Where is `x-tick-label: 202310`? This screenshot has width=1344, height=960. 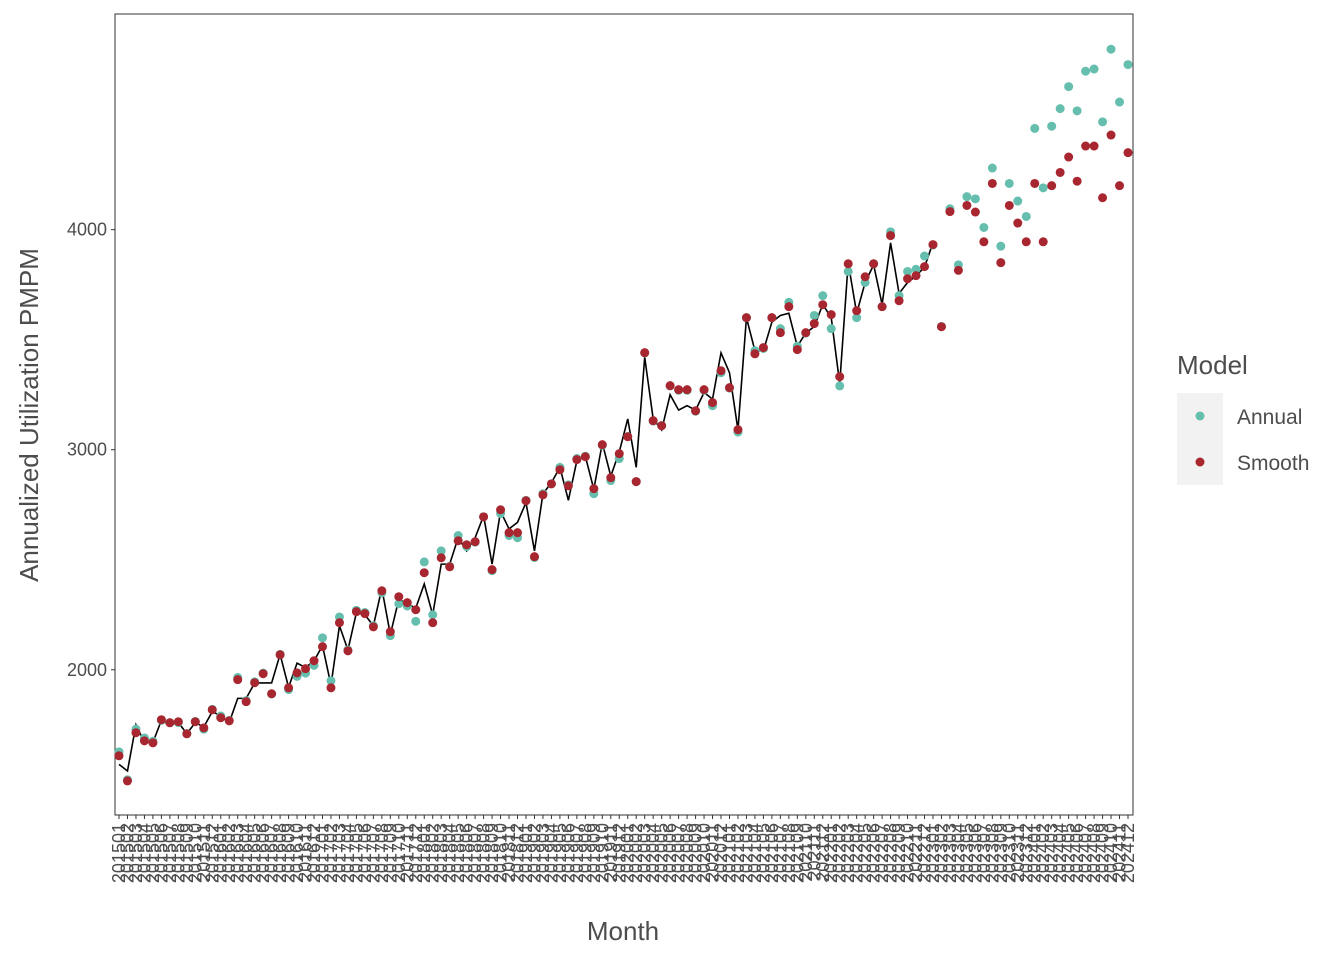
x-tick-label: 202310 is located at coordinates (1009, 853).